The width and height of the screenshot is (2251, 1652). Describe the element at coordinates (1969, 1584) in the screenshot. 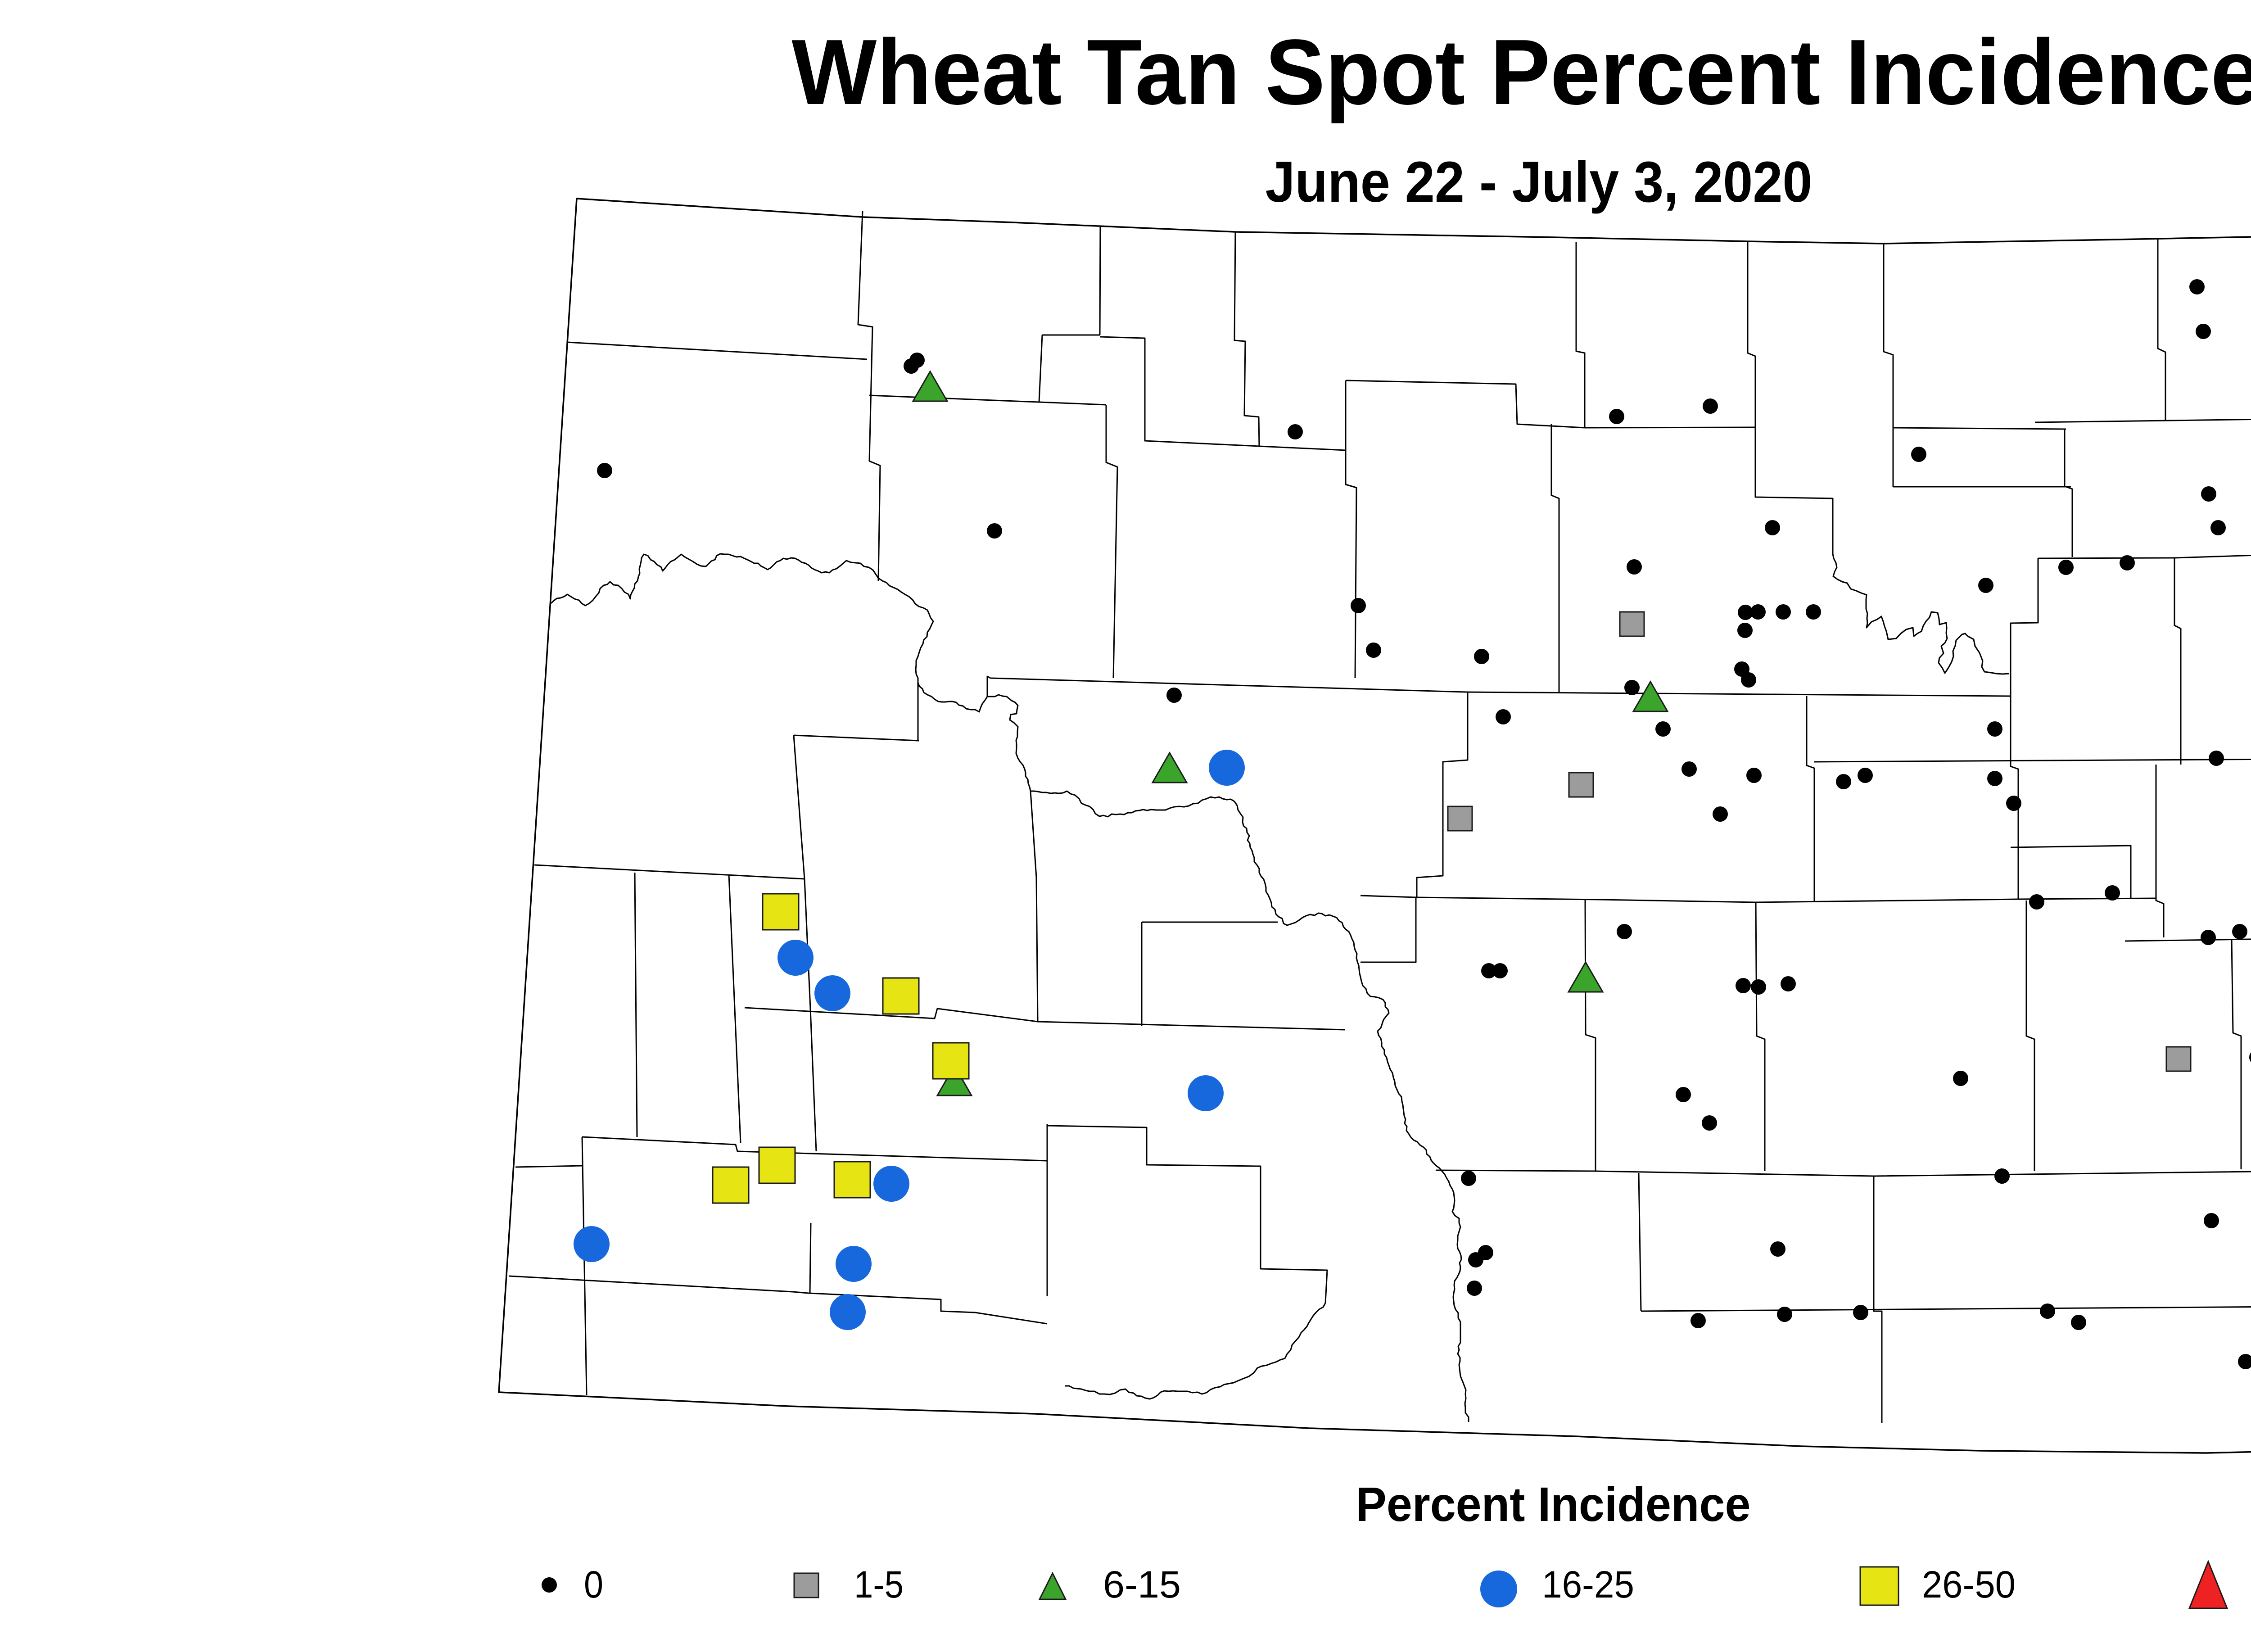

I see `svg-text: 26-50` at that location.